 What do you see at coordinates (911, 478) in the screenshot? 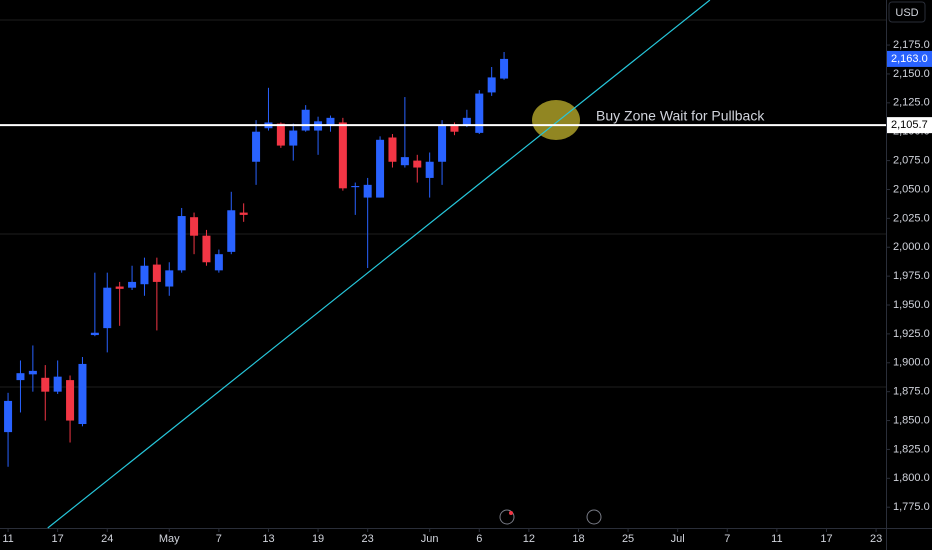
I see `y-tick-label: 1,800.0` at bounding box center [911, 478].